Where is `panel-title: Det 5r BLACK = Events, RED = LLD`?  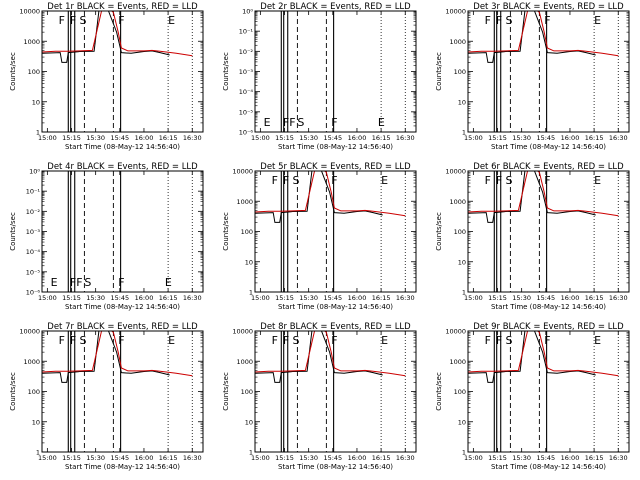
panel-title: Det 5r BLACK = Events, RED = LLD is located at coordinates (335, 167).